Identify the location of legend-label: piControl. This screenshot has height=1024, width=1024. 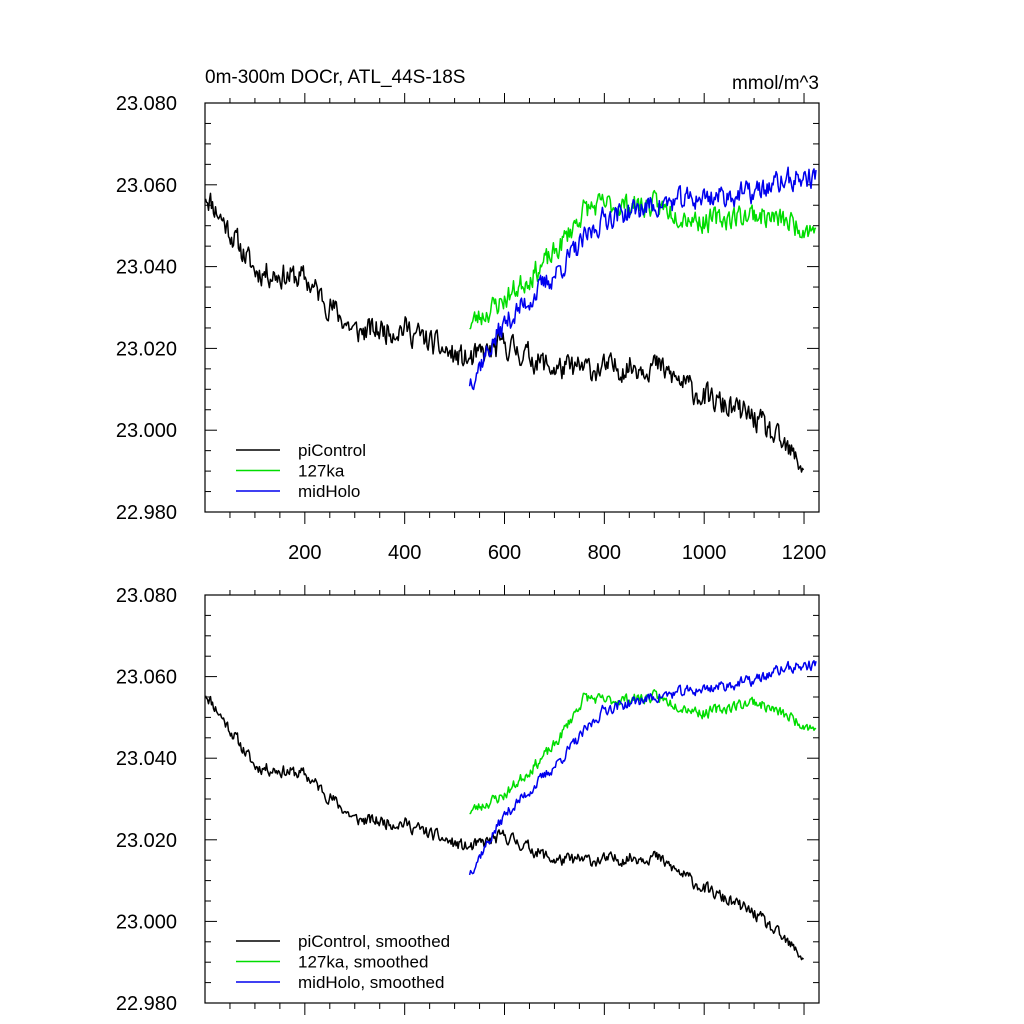
(332, 450).